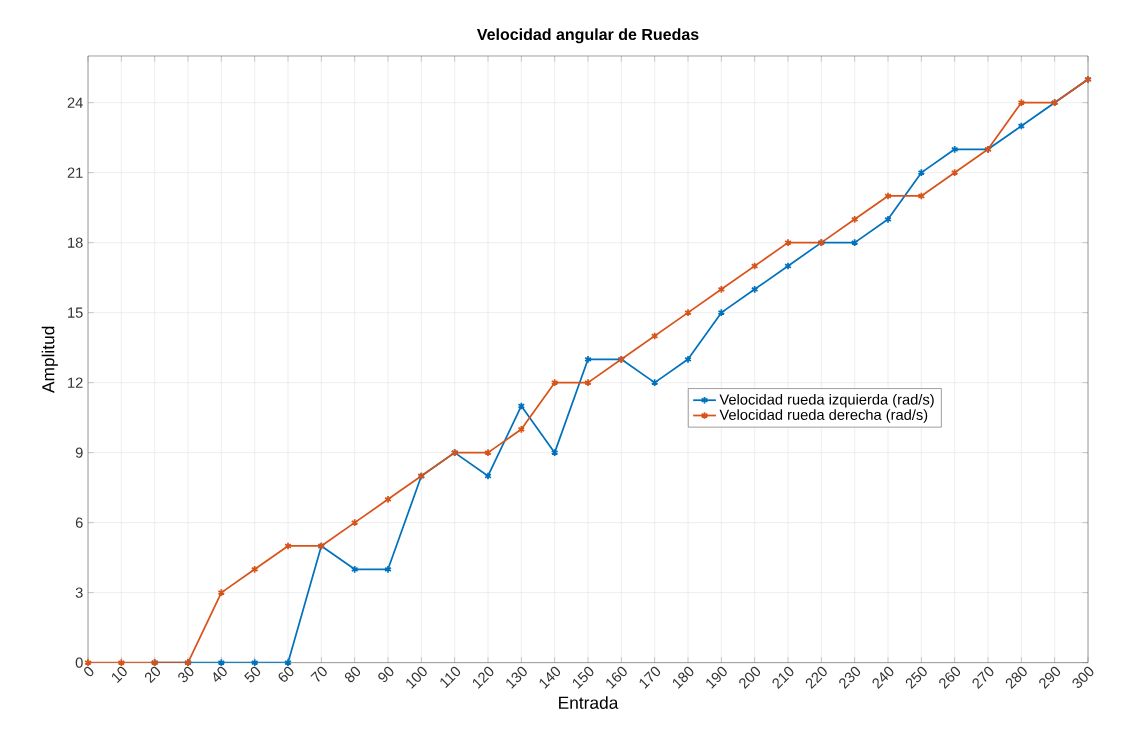 Image resolution: width=1138 pixels, height=742 pixels. I want to click on chart-title: Velocidad angular de Ruedas, so click(587, 36).